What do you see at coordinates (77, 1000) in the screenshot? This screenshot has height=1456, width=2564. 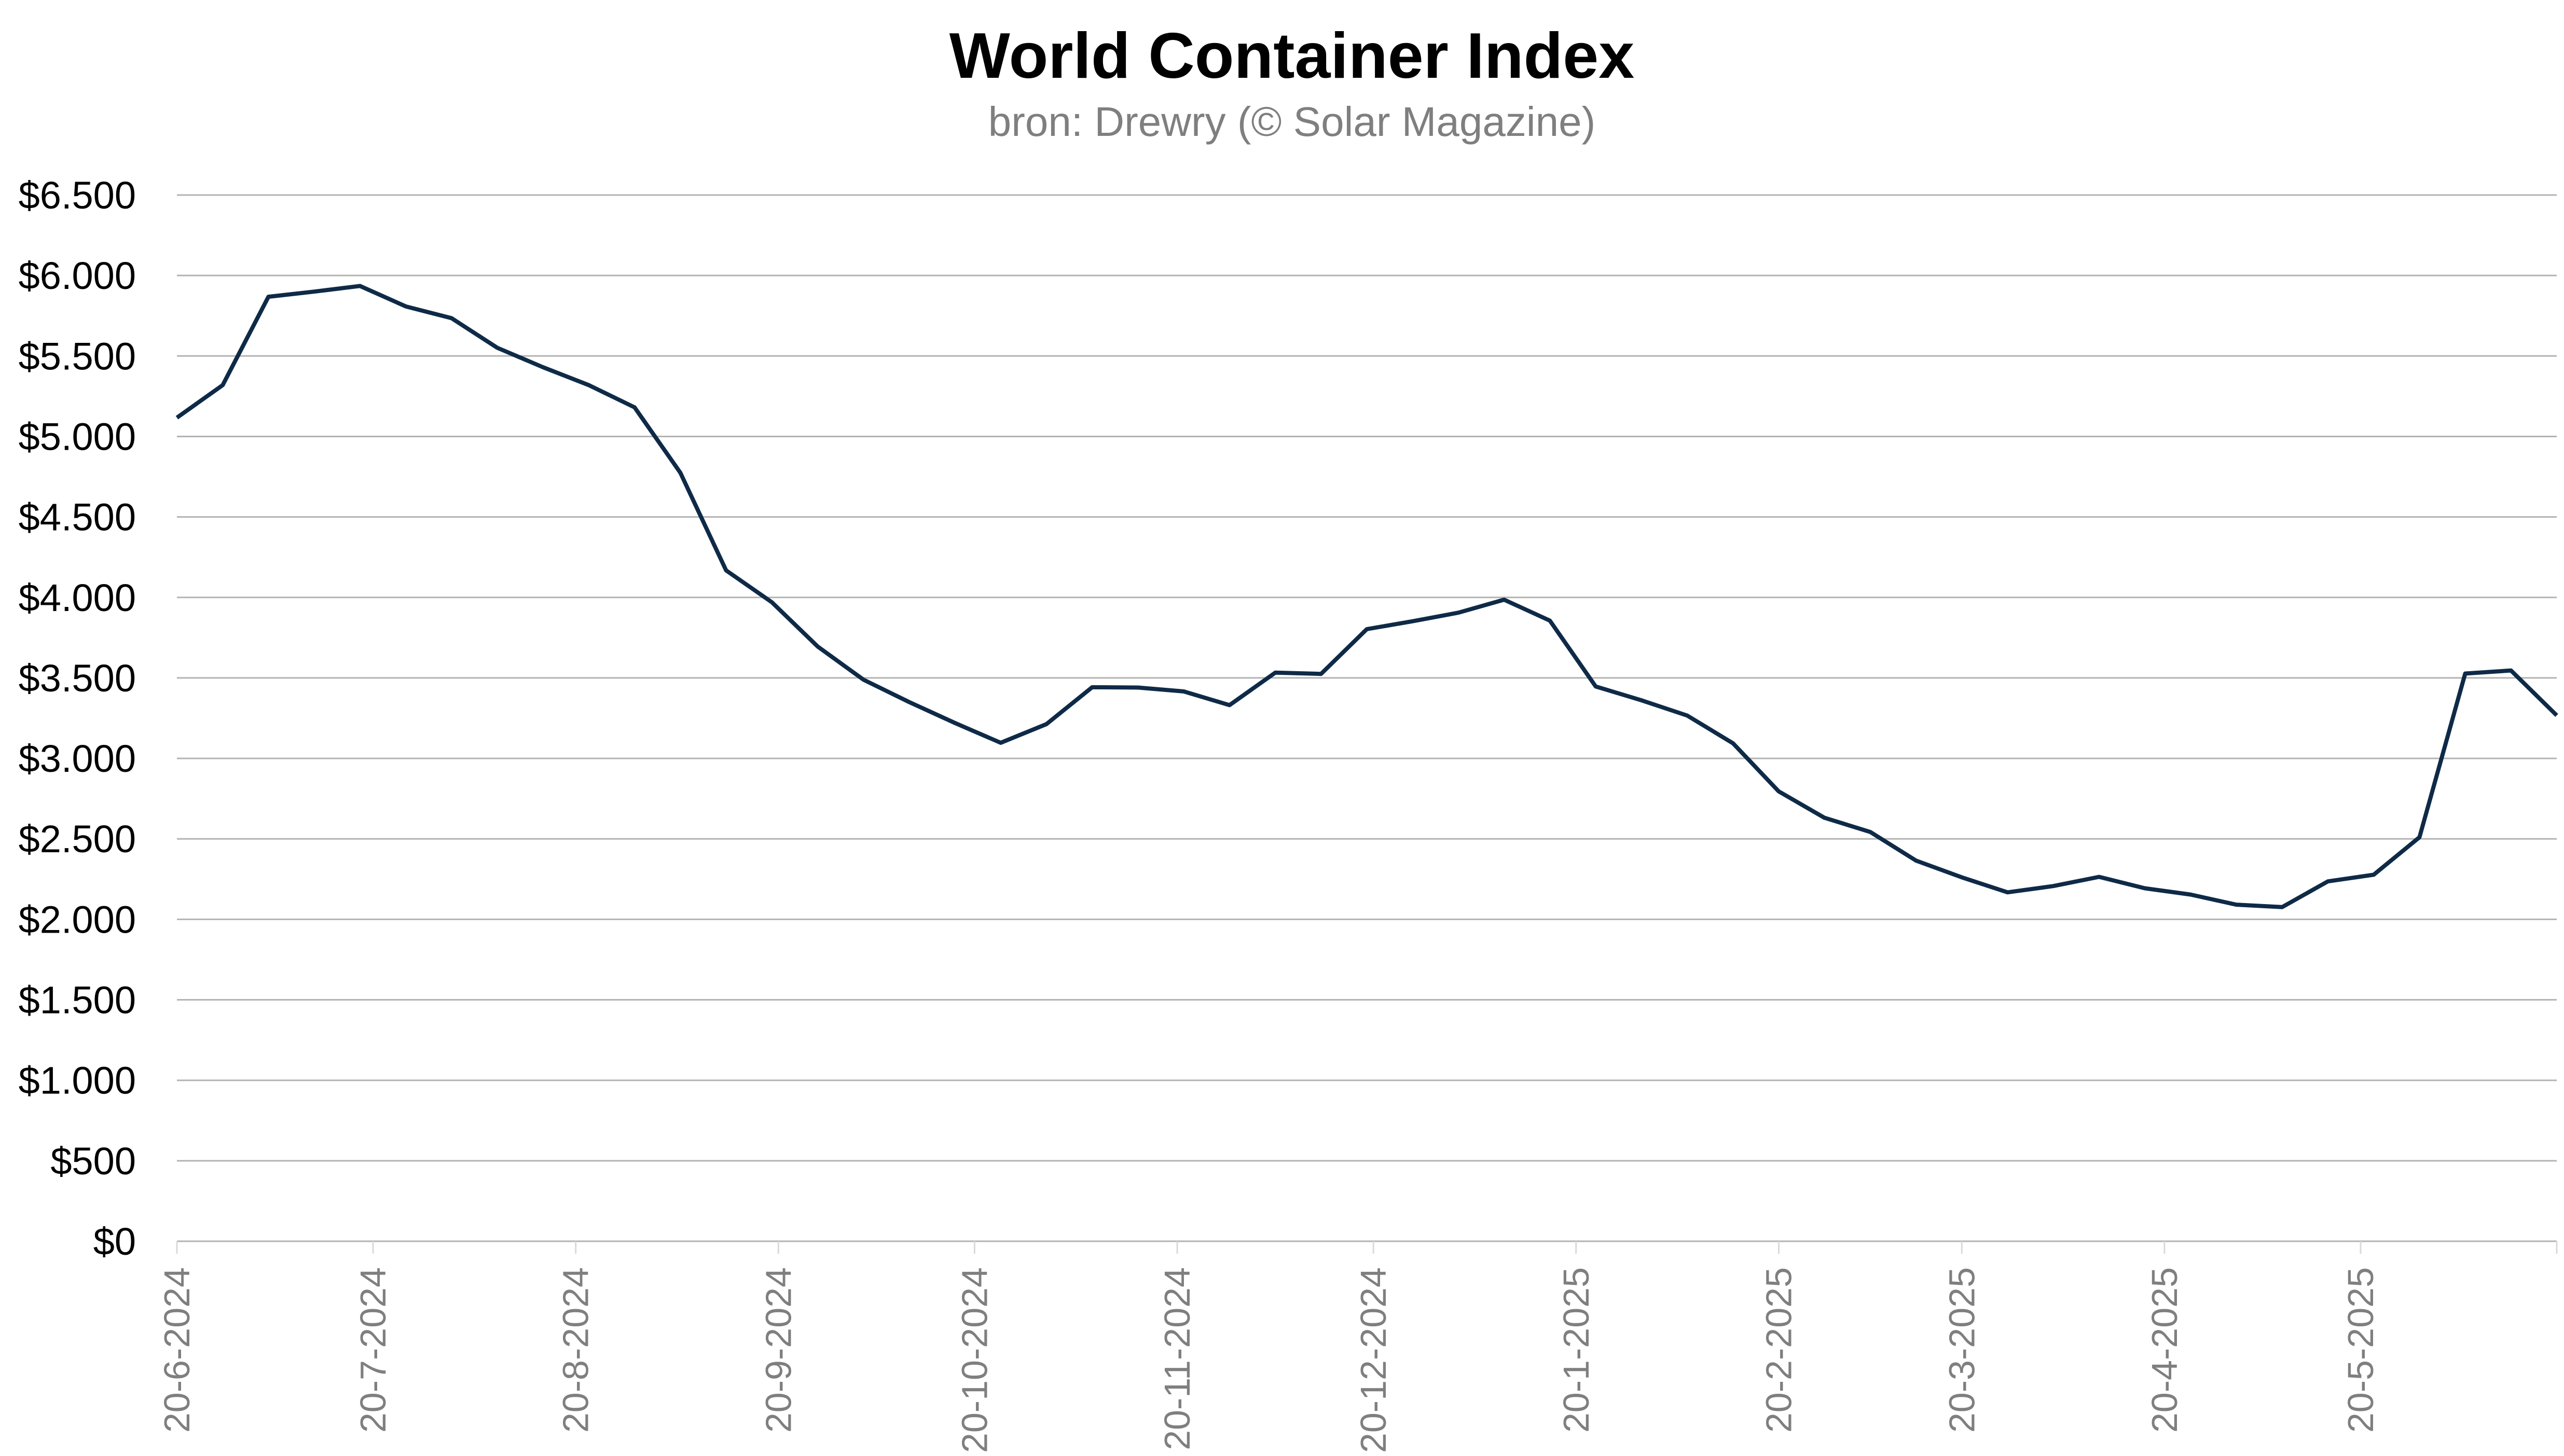 I see `y-tick-label: $1.500` at bounding box center [77, 1000].